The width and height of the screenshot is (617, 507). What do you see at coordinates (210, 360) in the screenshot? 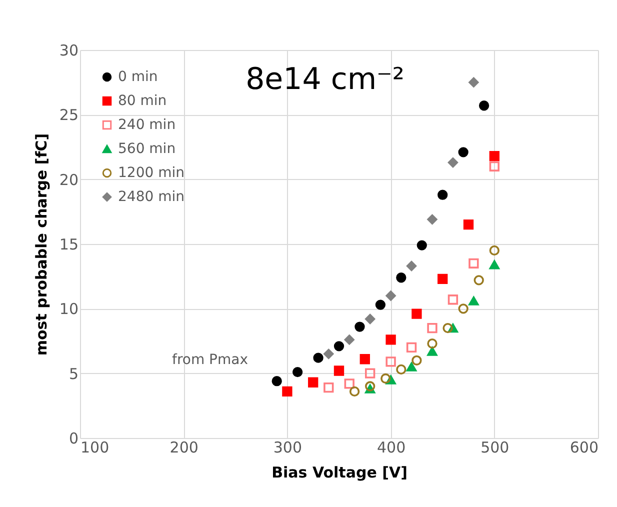
I see `annotation: from Pmax` at bounding box center [210, 360].